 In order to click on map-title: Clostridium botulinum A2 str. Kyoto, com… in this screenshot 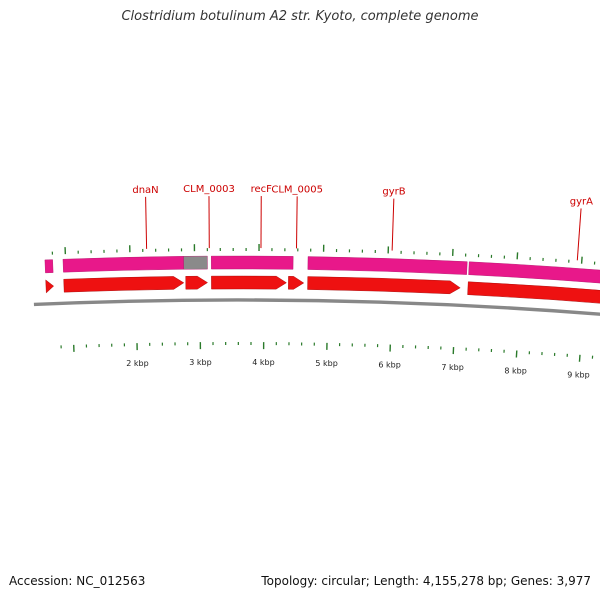, I will do `click(300, 16)`.